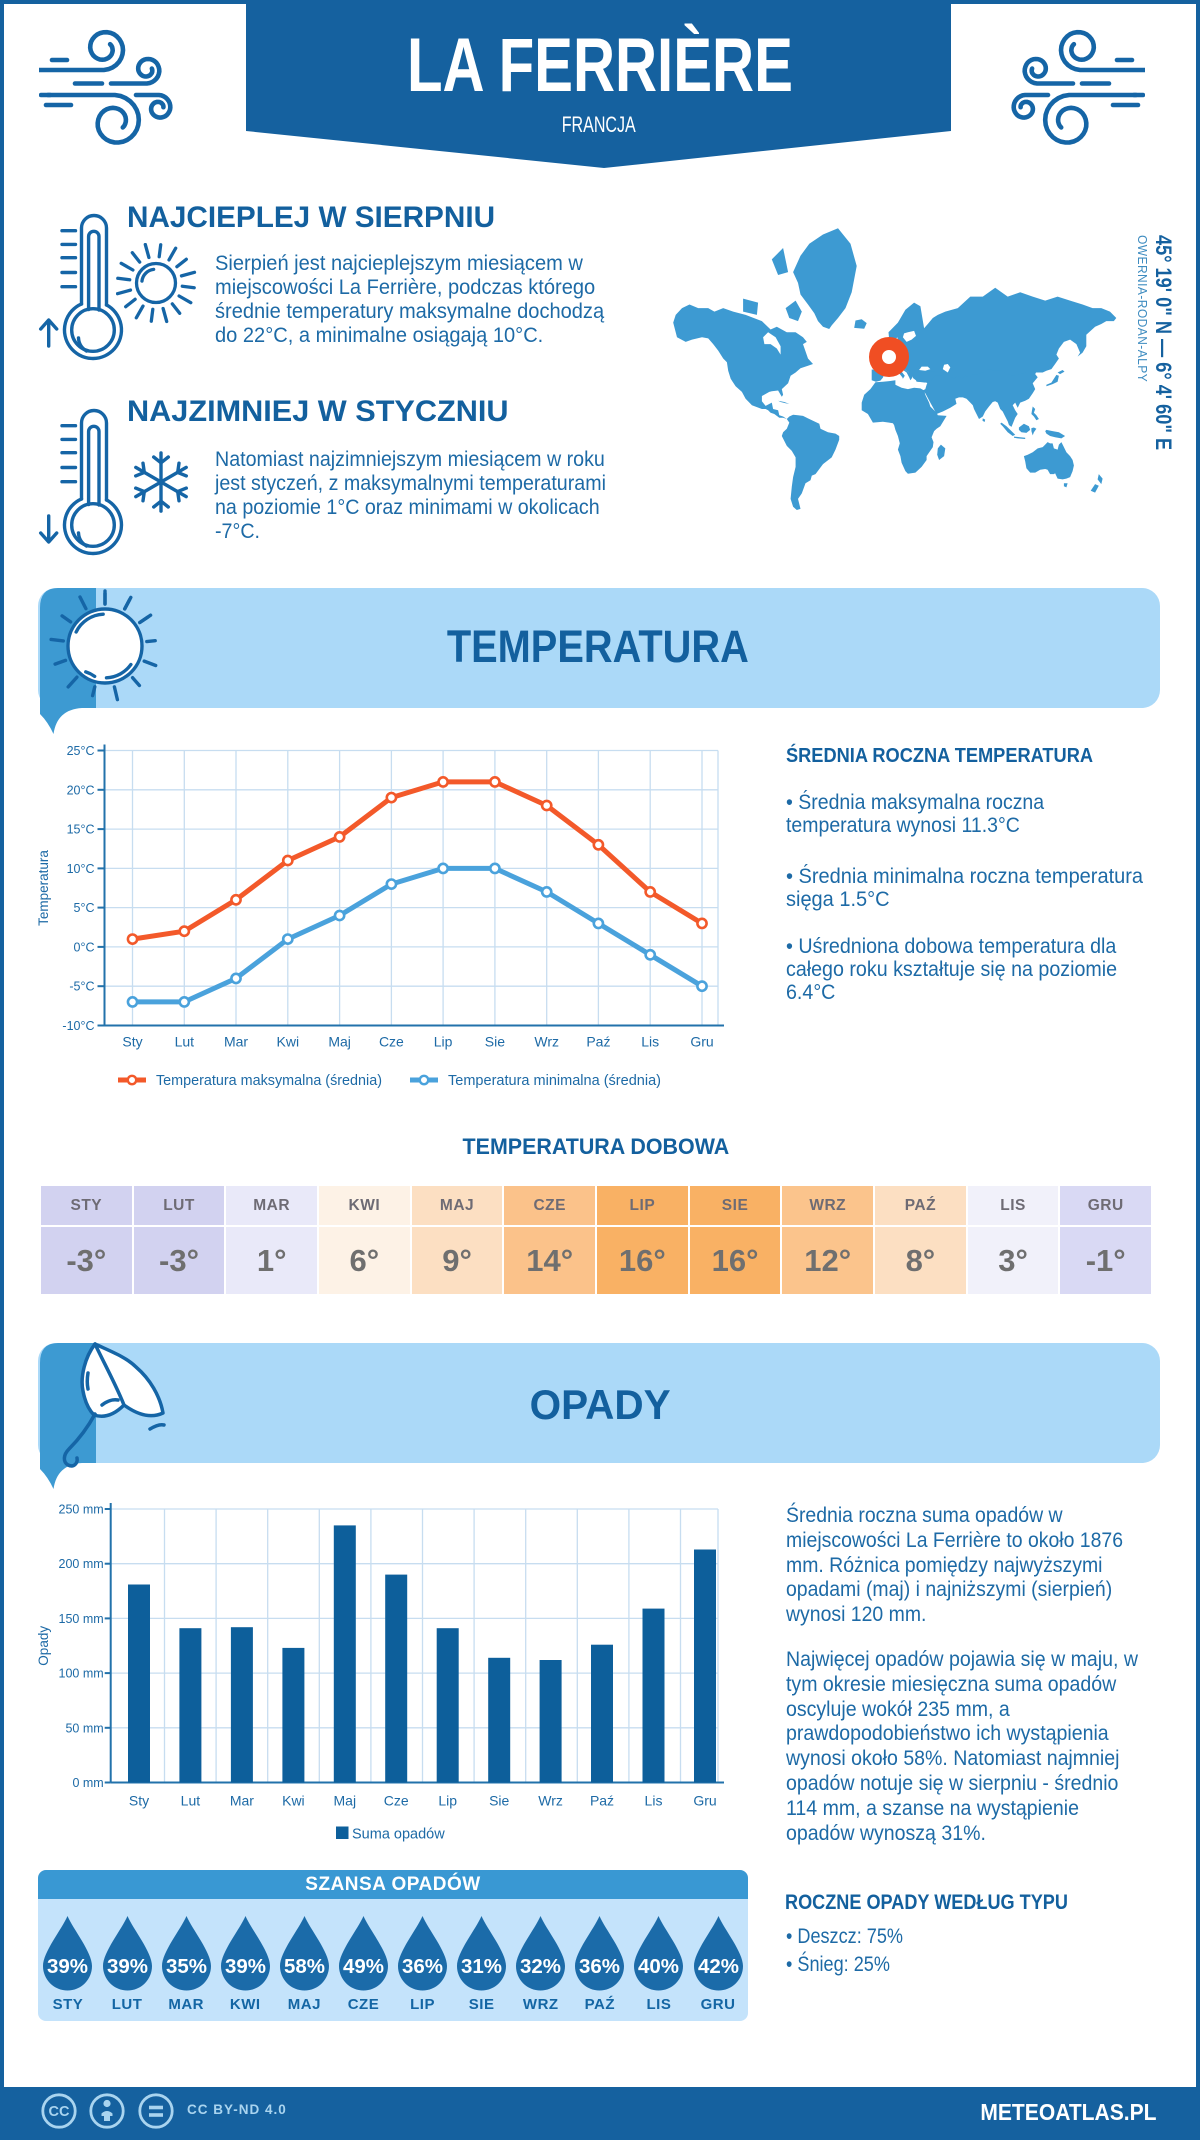  Describe the element at coordinates (718, 1966) in the screenshot. I see `svg-text: 42%` at that location.